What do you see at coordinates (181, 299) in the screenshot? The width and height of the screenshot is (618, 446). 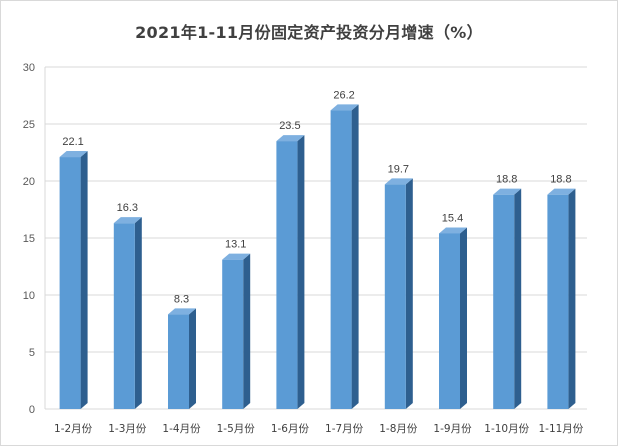 I see `data-label: 8.3` at bounding box center [181, 299].